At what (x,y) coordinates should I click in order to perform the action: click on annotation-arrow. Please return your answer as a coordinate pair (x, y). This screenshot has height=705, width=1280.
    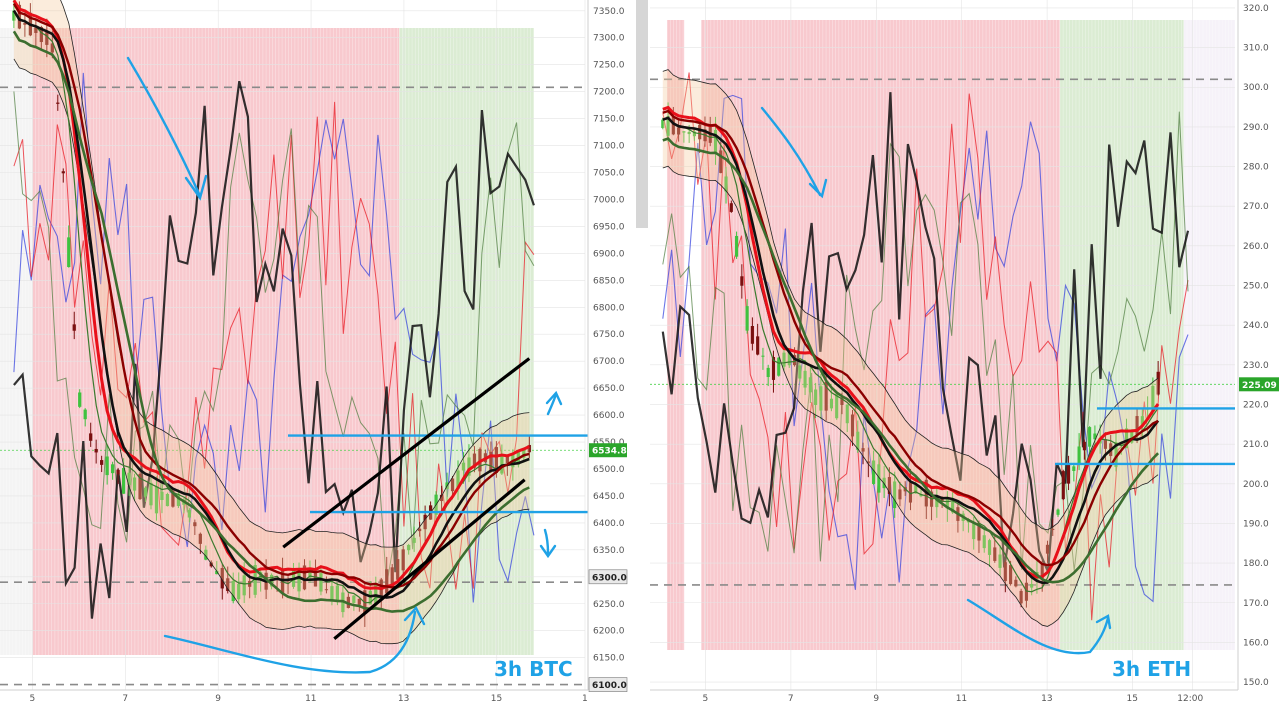
    Looking at the image, I should click on (546, 541).